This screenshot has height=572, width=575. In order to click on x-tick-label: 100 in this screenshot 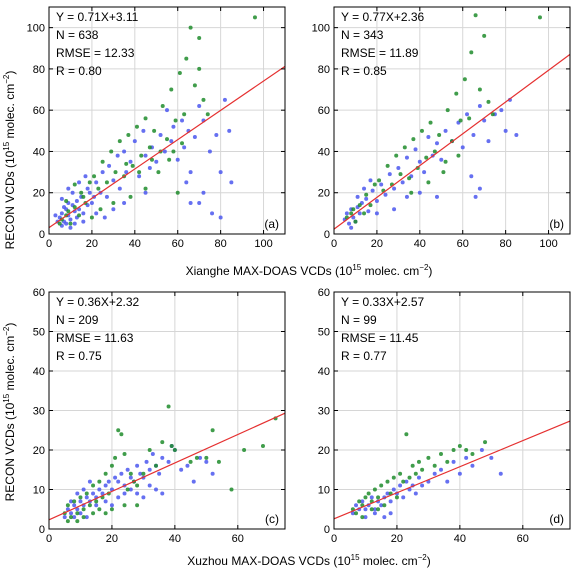, I will do `click(548, 244)`.